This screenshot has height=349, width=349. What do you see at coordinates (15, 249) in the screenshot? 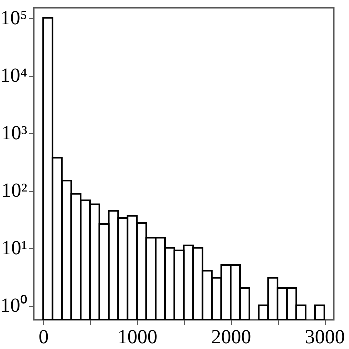
I see `y-tick-label: 10¹` at bounding box center [15, 249].